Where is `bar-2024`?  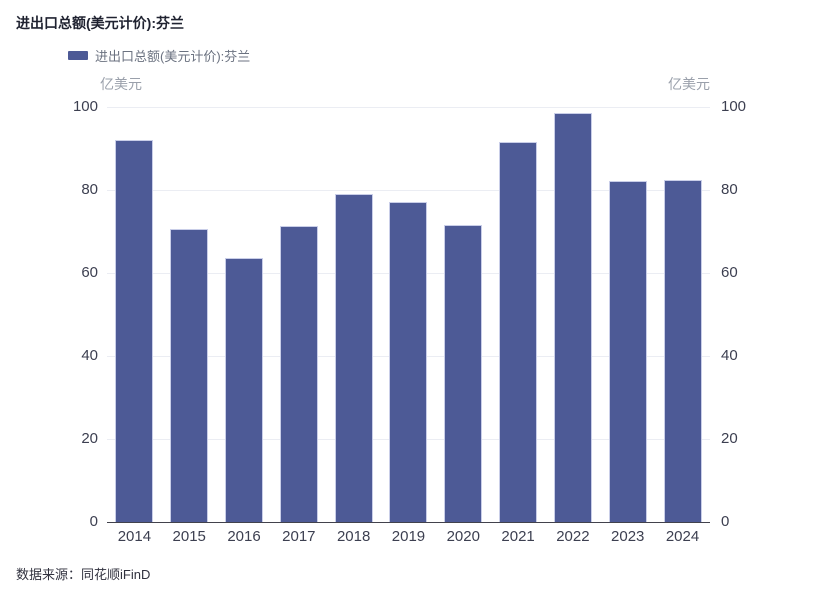
bar-2024 is located at coordinates (682, 351).